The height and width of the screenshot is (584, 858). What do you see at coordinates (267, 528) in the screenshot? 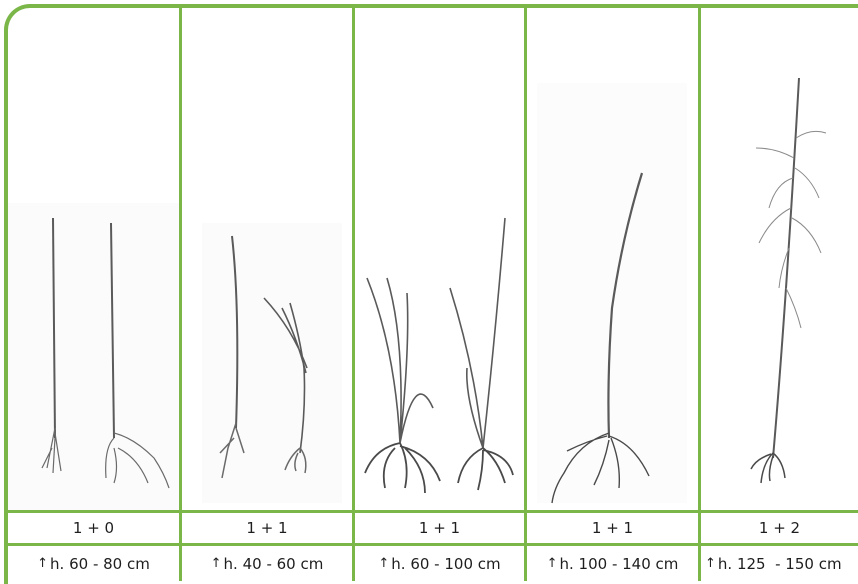
I see `age-label-2: 1 + 1` at bounding box center [267, 528].